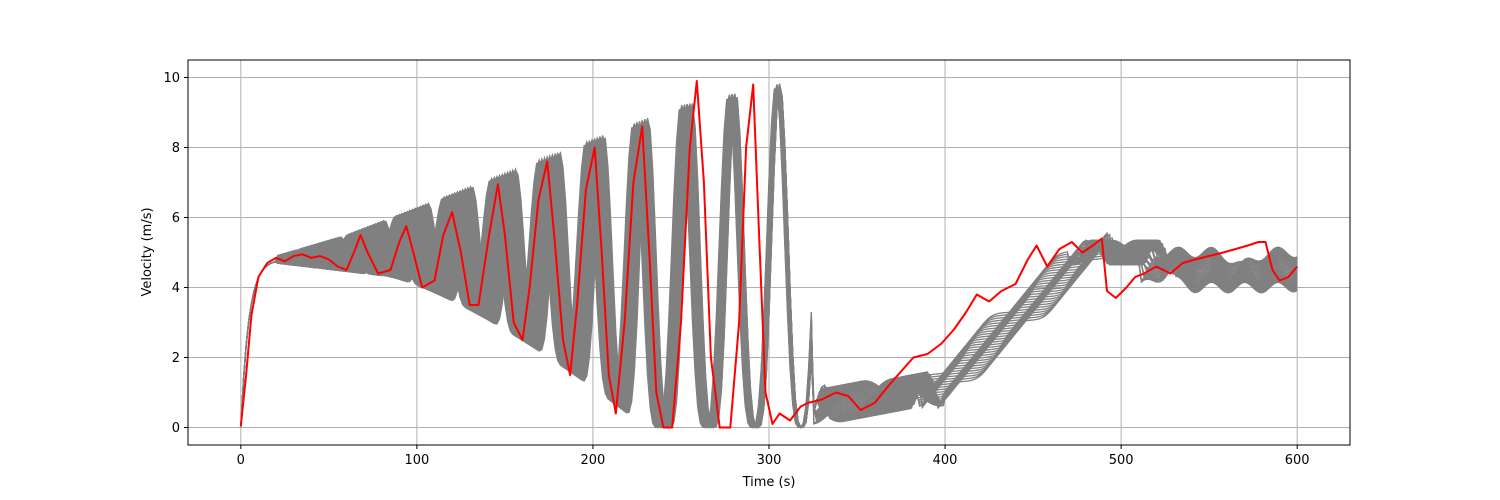 The image size is (1500, 500). Describe the element at coordinates (171, 78) in the screenshot. I see `y-tick-label: 10` at that location.